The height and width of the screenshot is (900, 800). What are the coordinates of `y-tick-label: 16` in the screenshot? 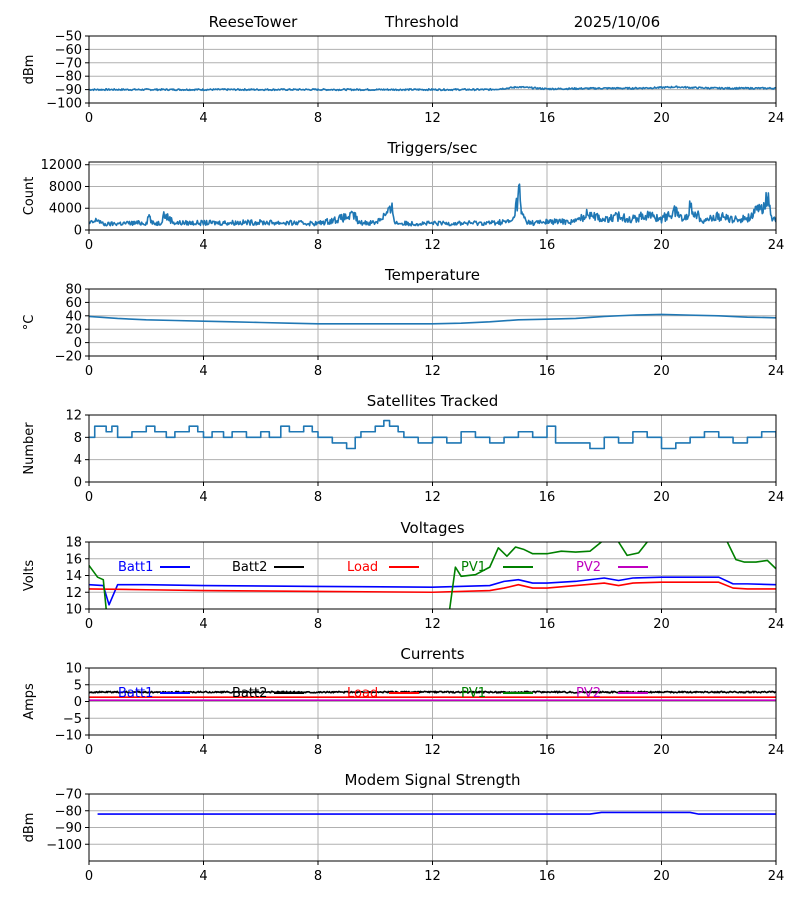 It's located at (73, 559).